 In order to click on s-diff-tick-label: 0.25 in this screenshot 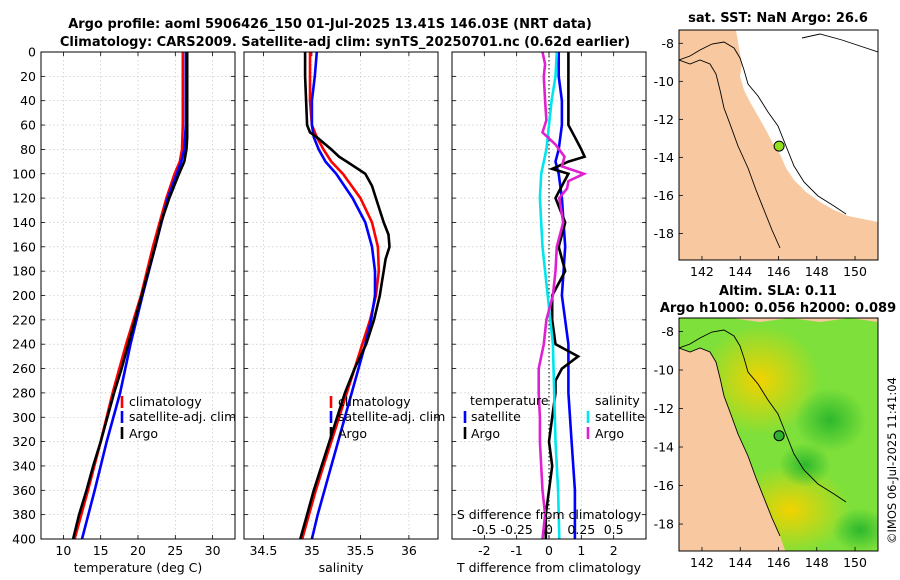, I will do `click(581, 529)`.